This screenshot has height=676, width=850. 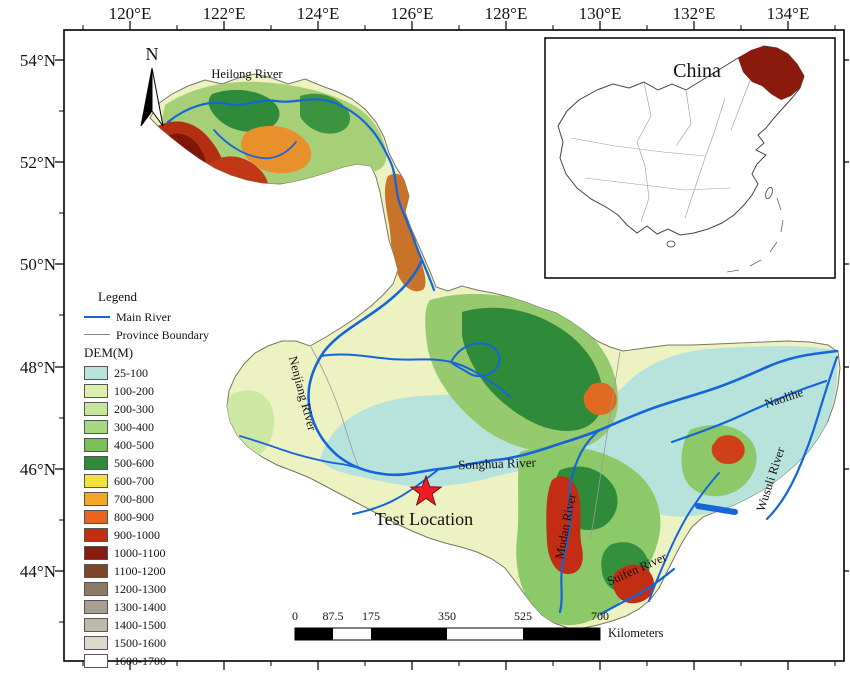 I want to click on scale-tick-label: 350, so click(x=447, y=616).